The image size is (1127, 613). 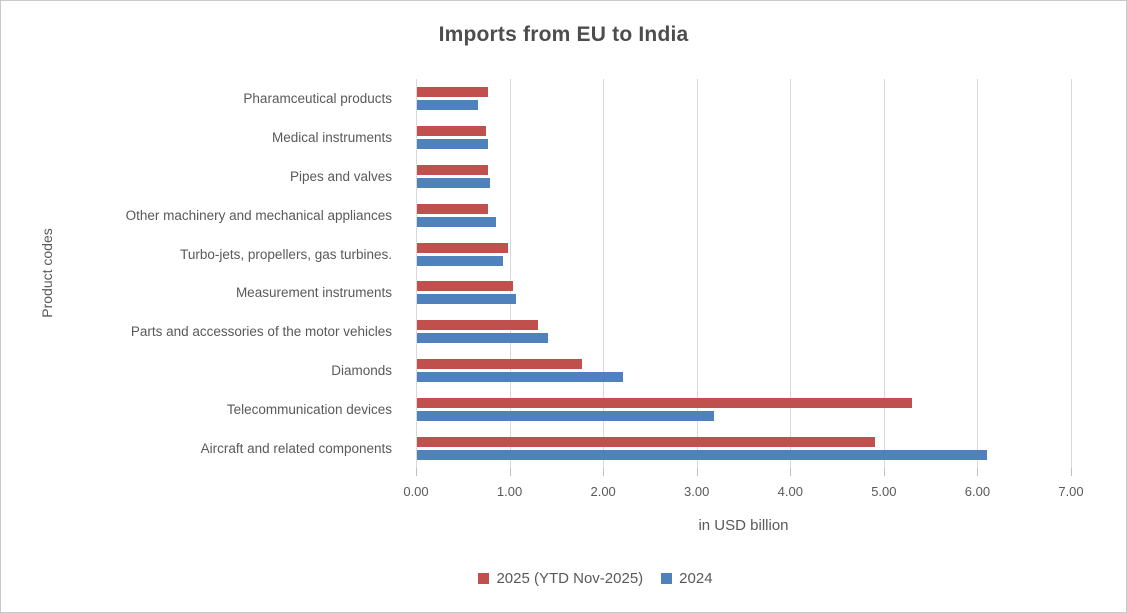 I want to click on x-tick-label: 2.00, so click(x=603, y=491).